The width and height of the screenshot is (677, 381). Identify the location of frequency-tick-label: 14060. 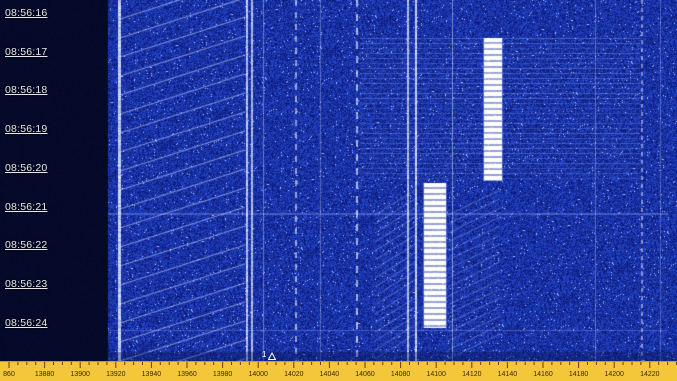
(365, 374).